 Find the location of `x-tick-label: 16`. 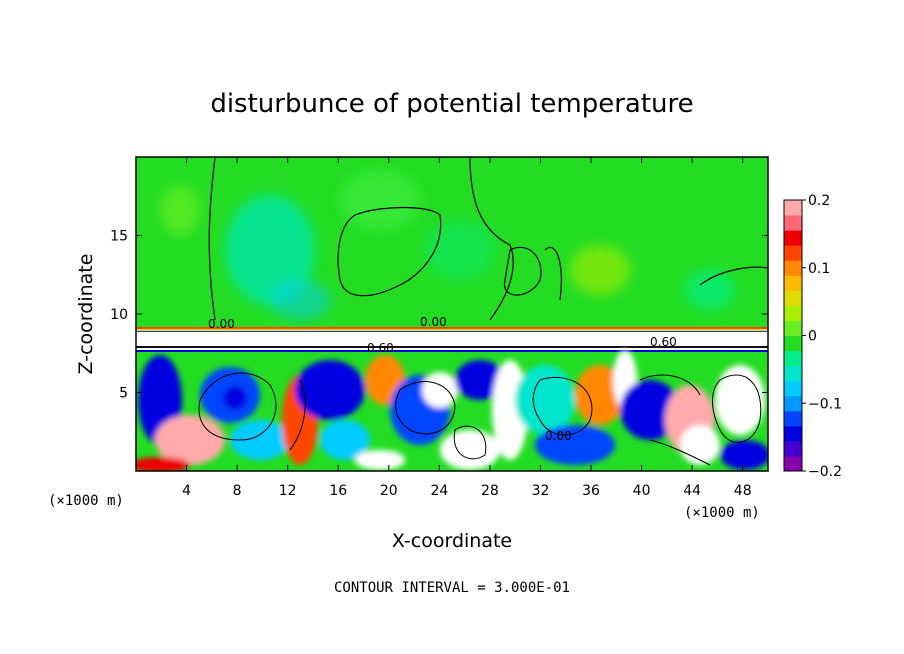

x-tick-label: 16 is located at coordinates (338, 491).